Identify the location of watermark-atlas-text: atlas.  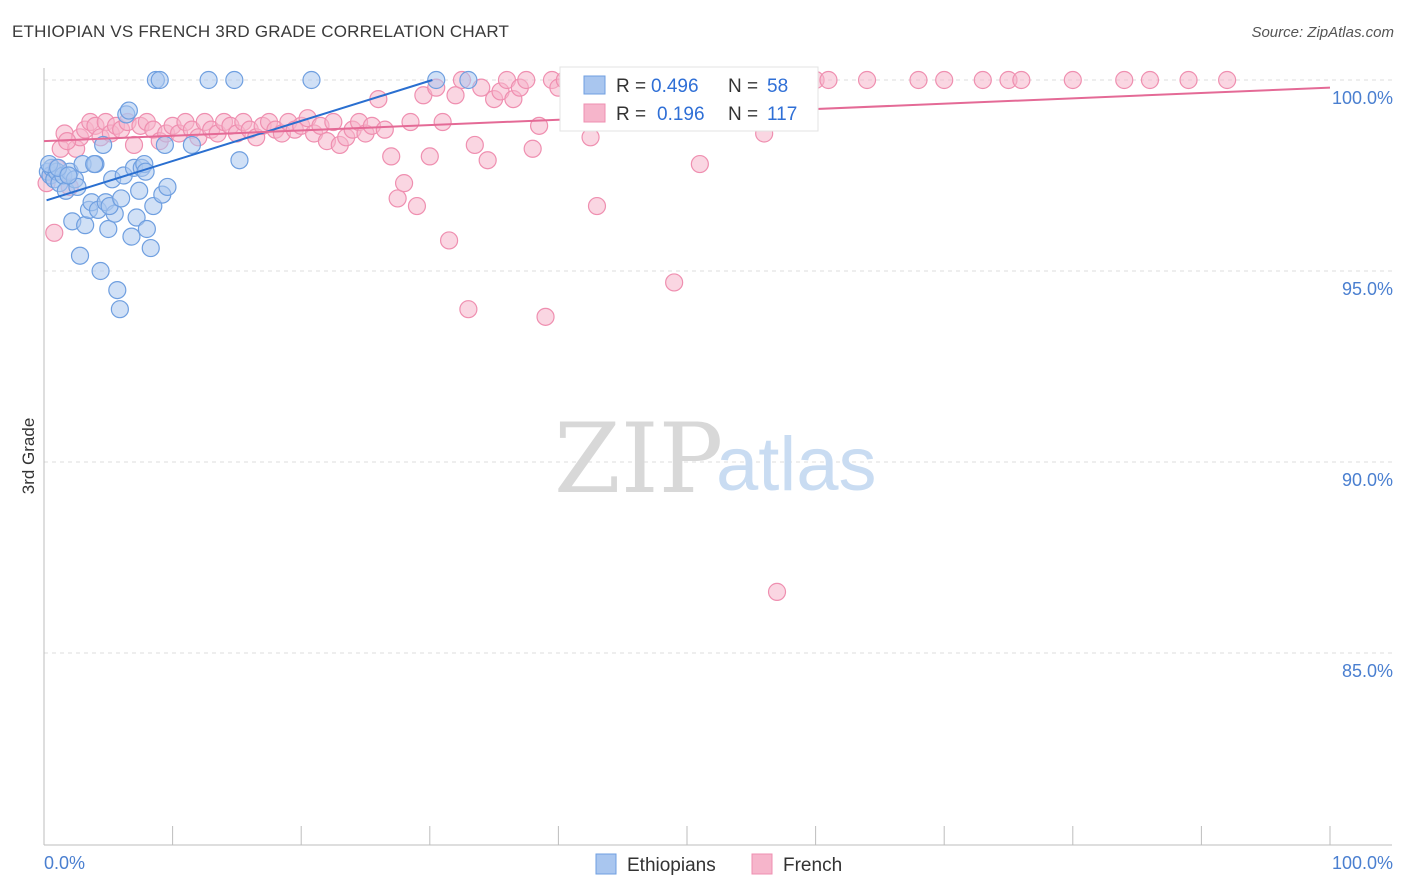
(796, 464).